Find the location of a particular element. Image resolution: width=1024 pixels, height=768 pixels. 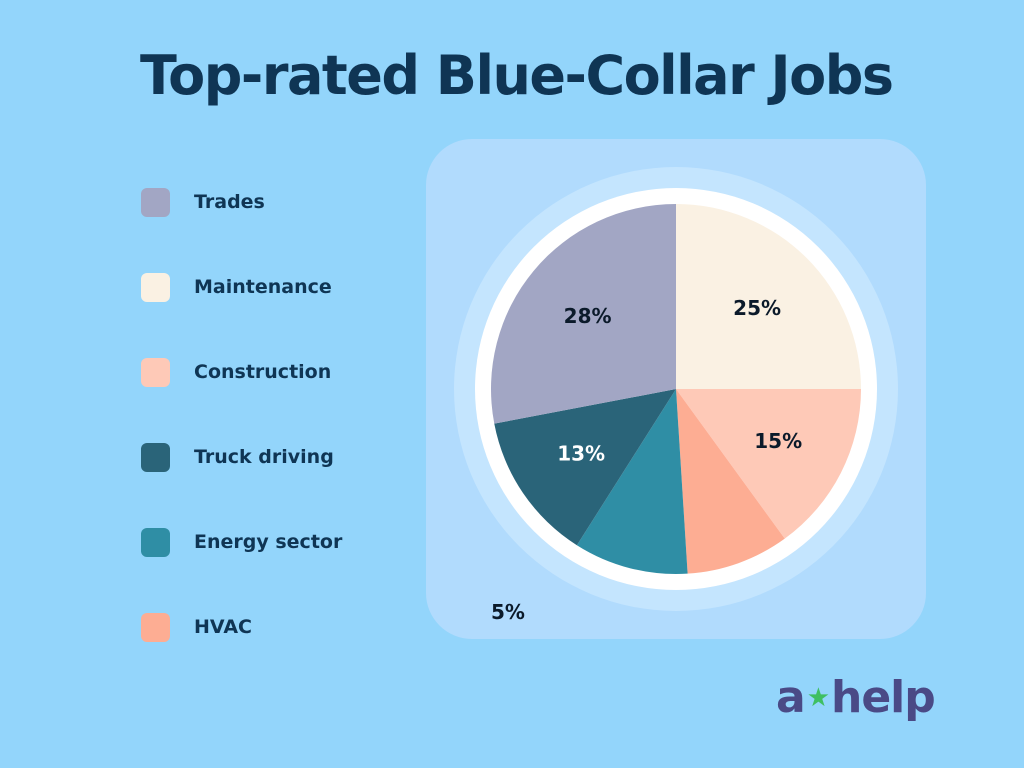

pie-slice-hvac is located at coordinates (730, 481).